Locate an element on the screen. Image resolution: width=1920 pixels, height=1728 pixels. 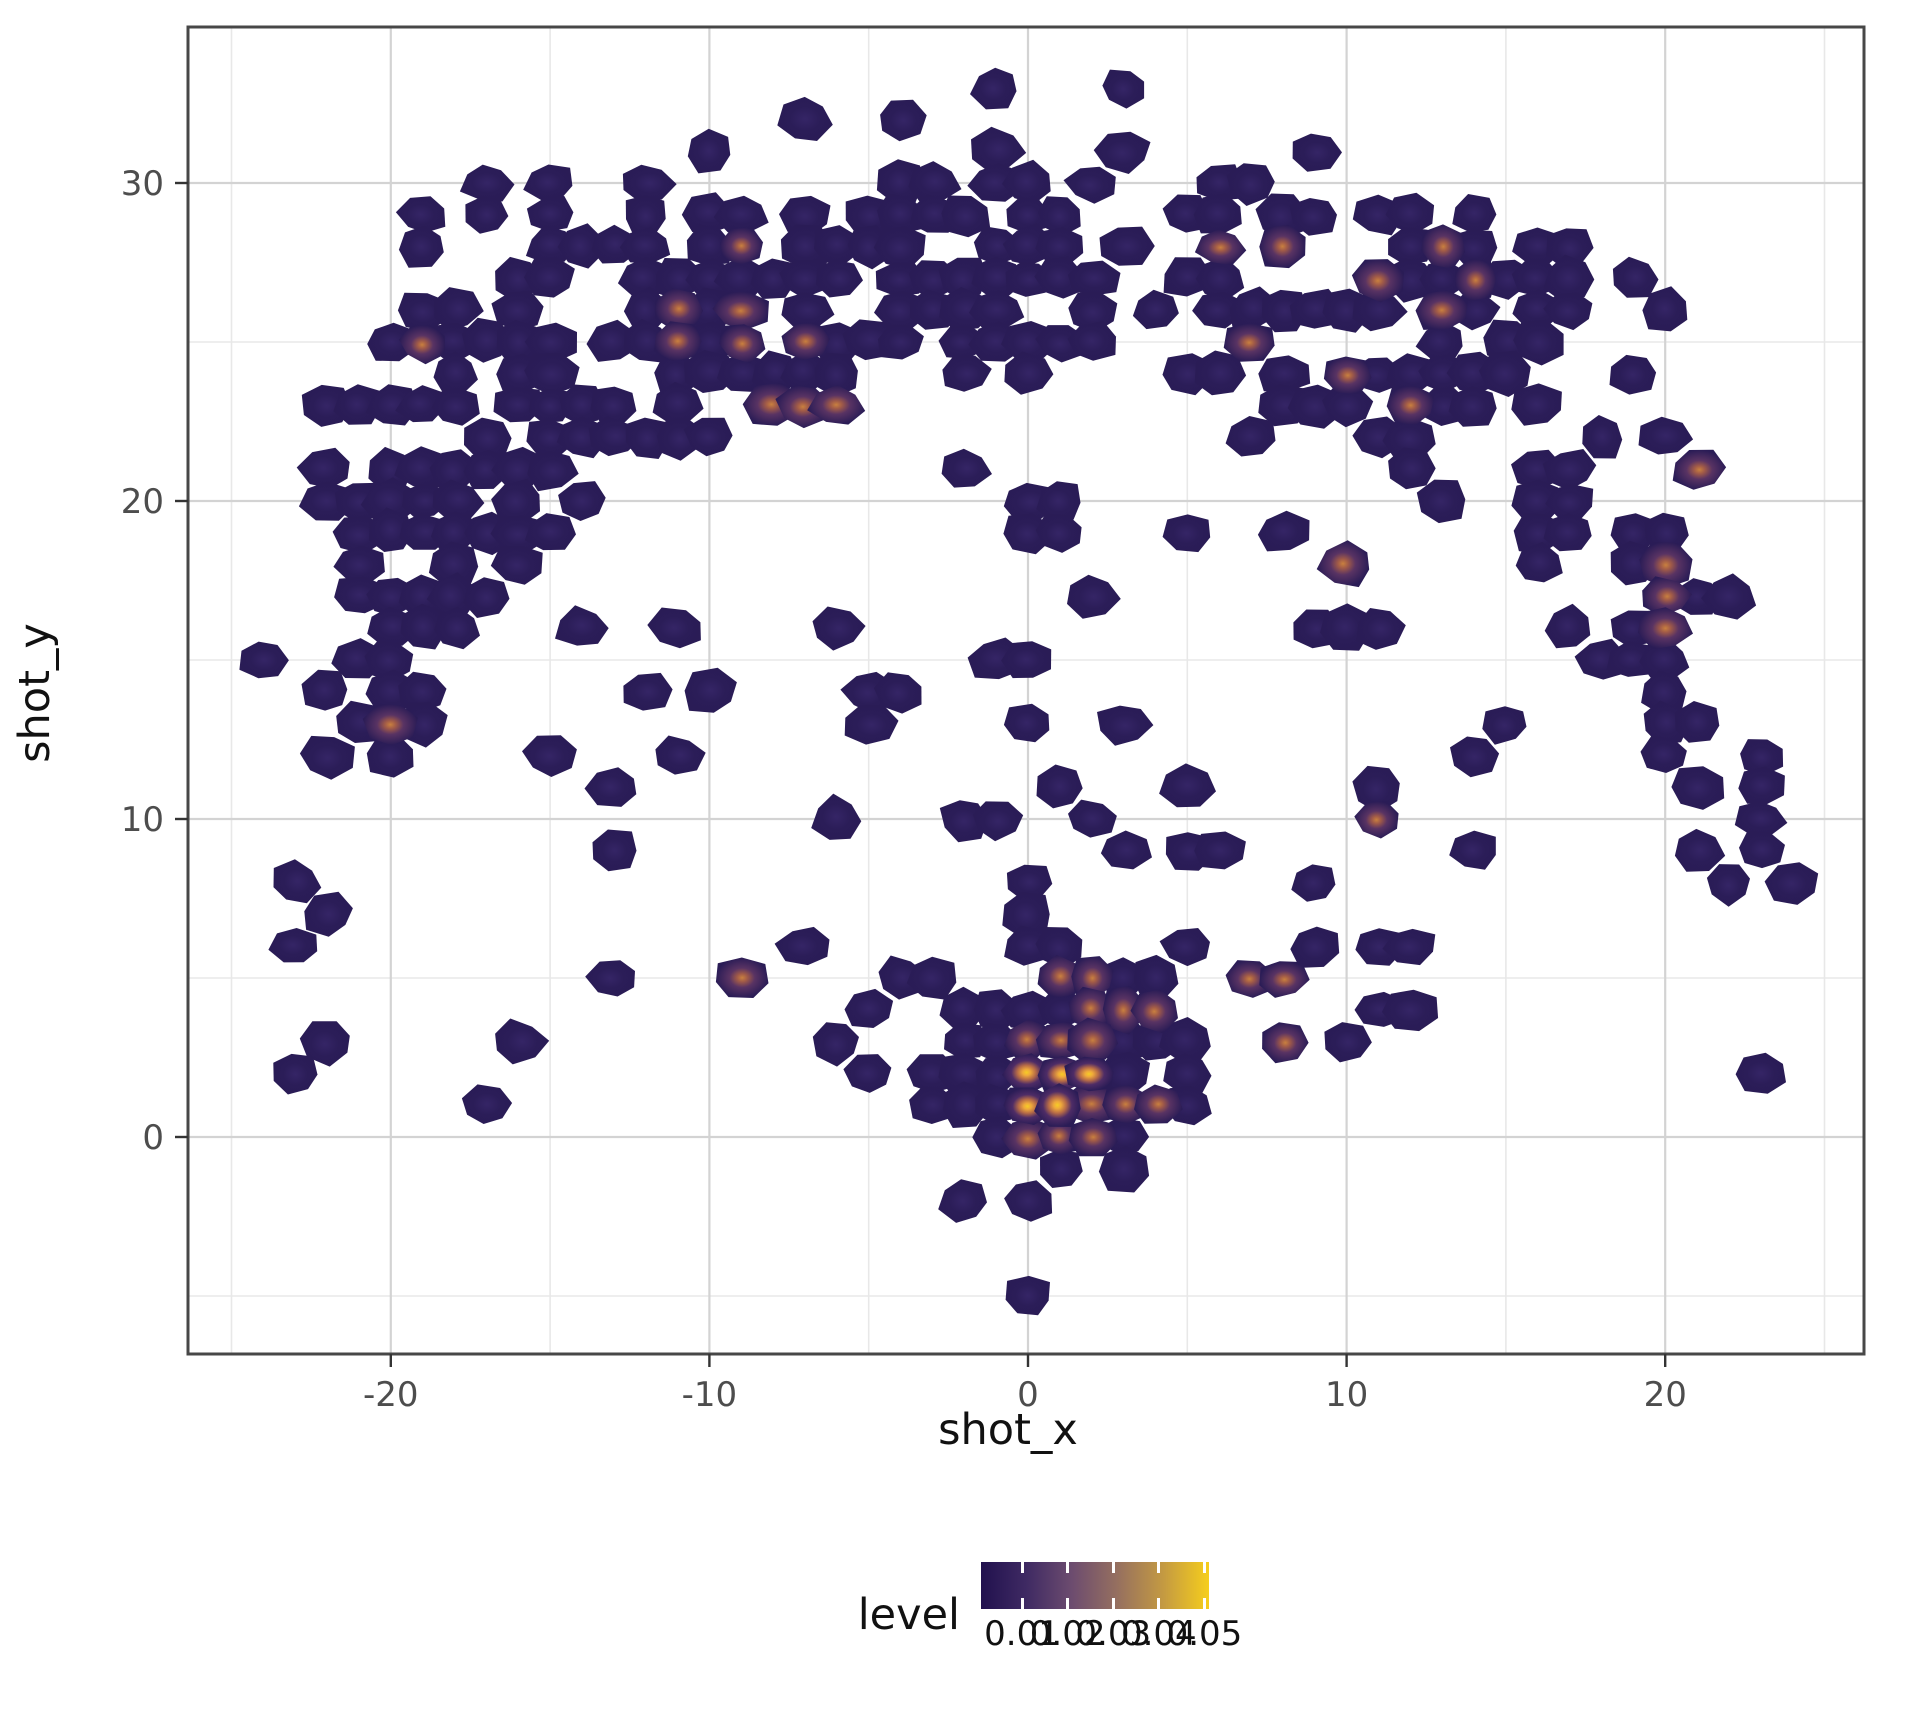
legend-tick-label: 0.04 is located at coordinates (1158, 1634).